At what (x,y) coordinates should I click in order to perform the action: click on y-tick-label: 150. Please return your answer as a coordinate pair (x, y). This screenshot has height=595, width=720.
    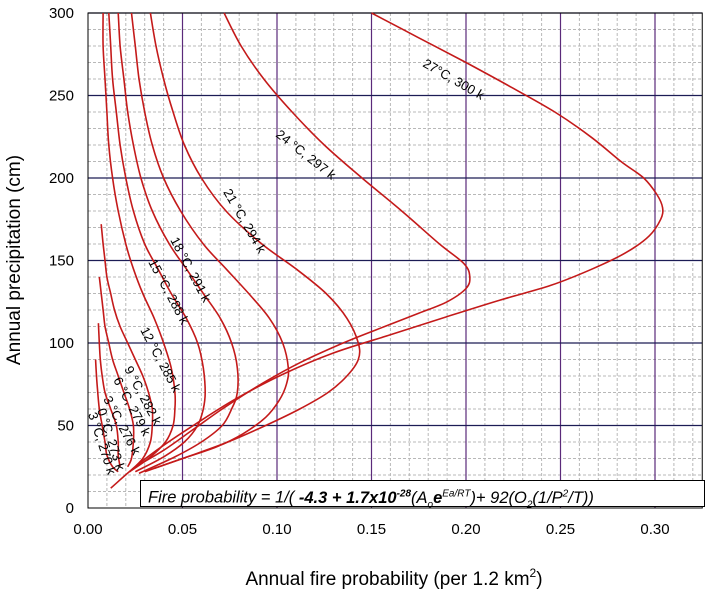
    Looking at the image, I should click on (61, 261).